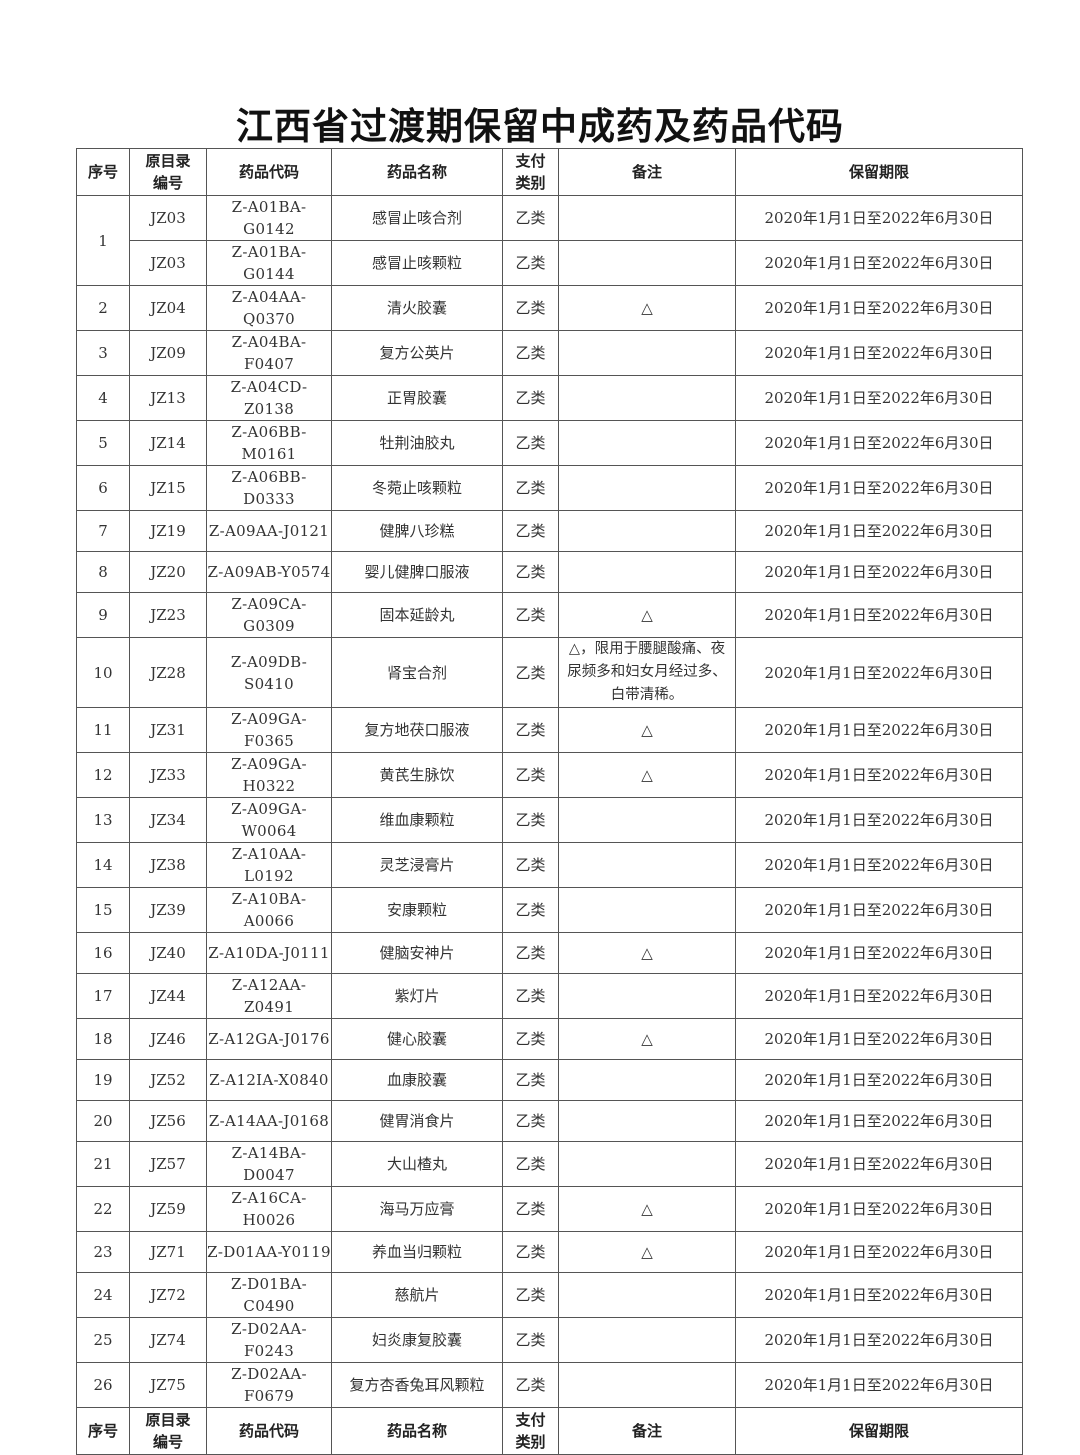  What do you see at coordinates (269, 672) in the screenshot?
I see `drug-code: Z-A09DB-S0410` at bounding box center [269, 672].